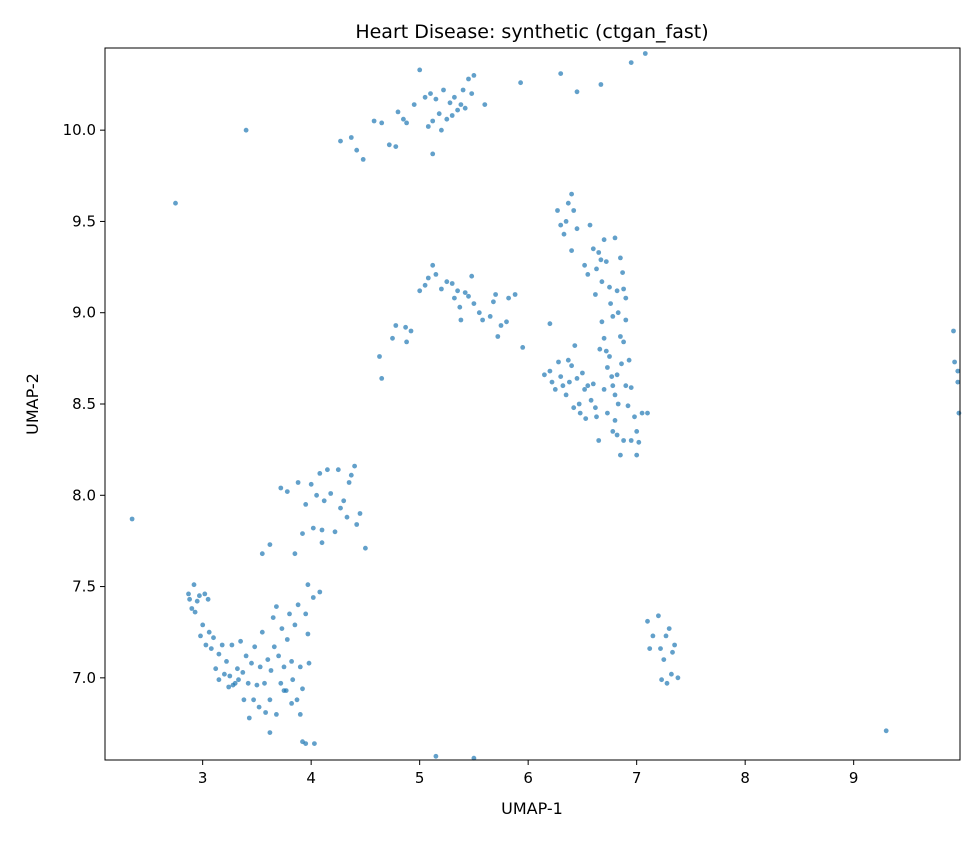  I want to click on x-tick-label: 4, so click(311, 778).